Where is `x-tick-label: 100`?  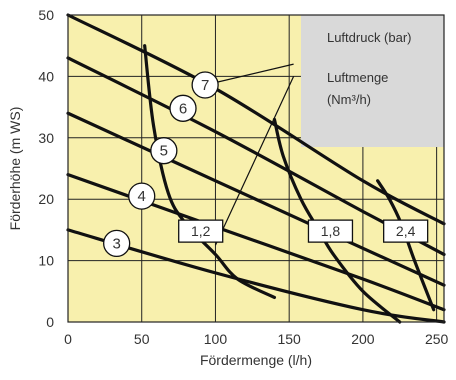
x-tick-label: 100 is located at coordinates (216, 339).